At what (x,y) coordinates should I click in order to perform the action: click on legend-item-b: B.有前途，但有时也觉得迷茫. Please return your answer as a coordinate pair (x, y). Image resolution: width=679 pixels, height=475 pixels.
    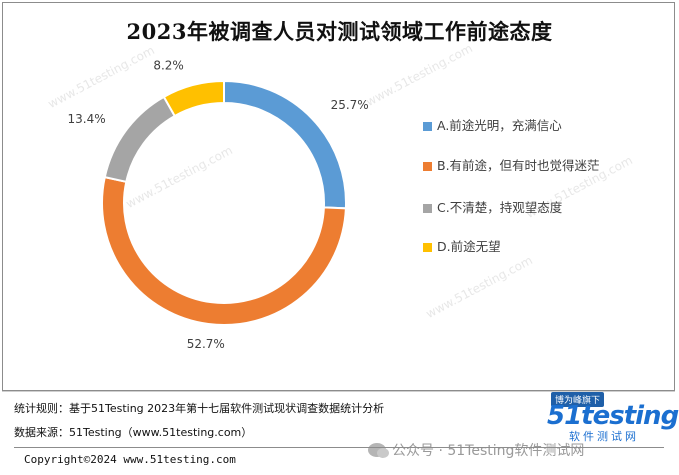
    Looking at the image, I should click on (520, 166).